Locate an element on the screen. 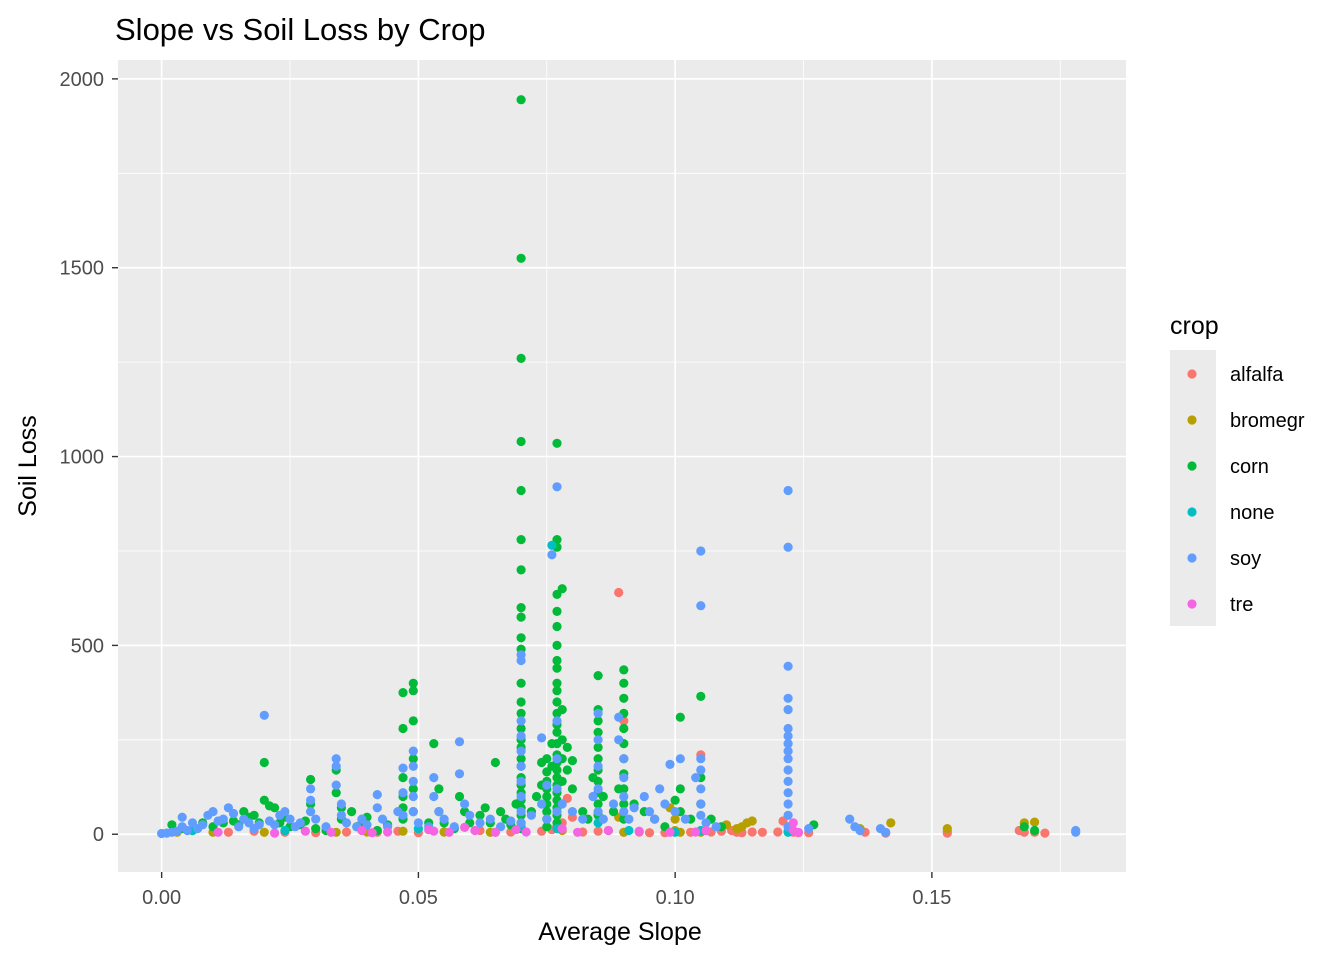 The image size is (1344, 960). legend-key-bromegr is located at coordinates (1192, 420).